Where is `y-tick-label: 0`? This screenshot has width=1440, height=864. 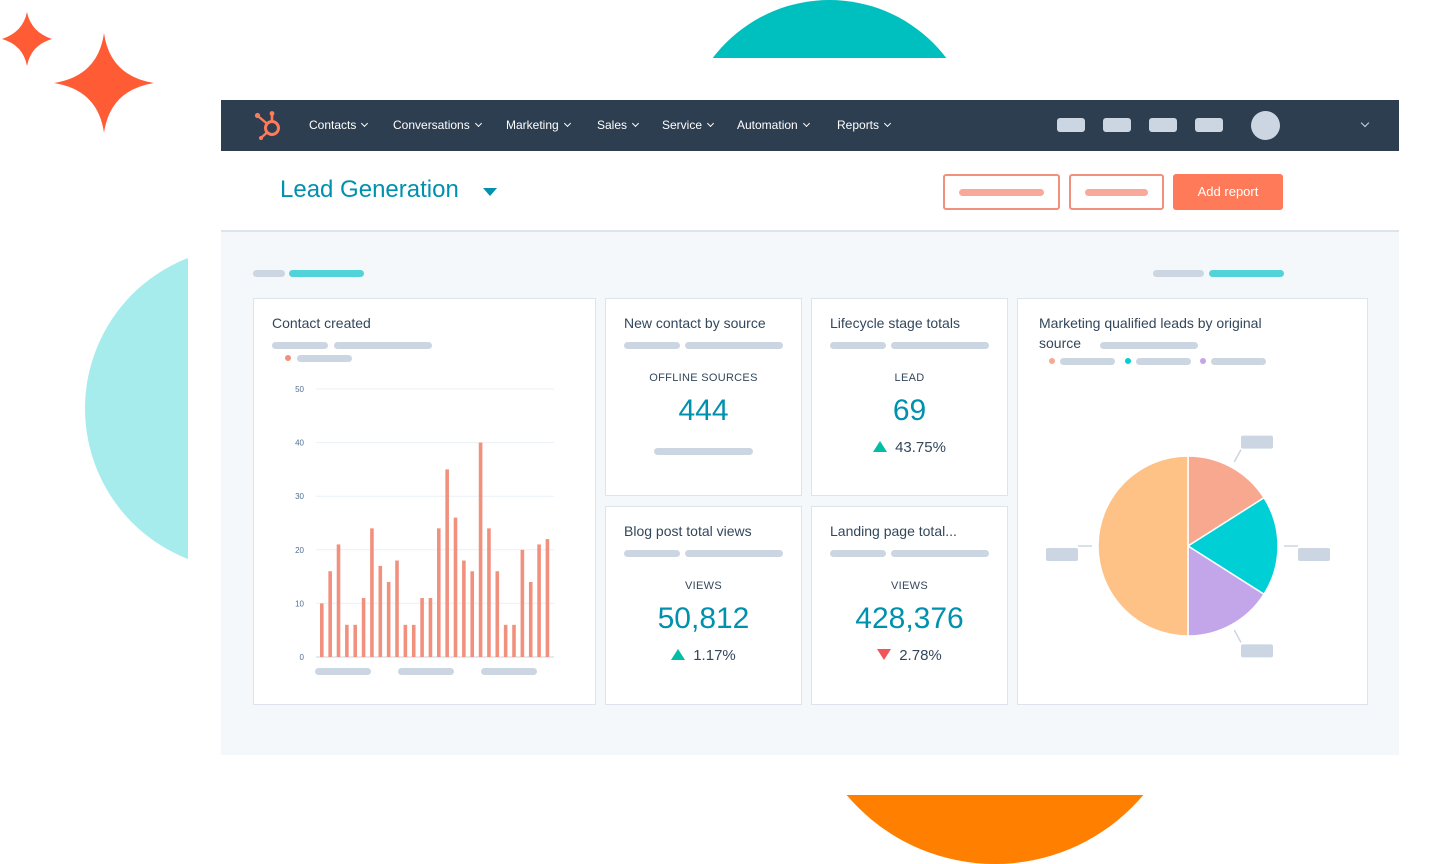 y-tick-label: 0 is located at coordinates (302, 657).